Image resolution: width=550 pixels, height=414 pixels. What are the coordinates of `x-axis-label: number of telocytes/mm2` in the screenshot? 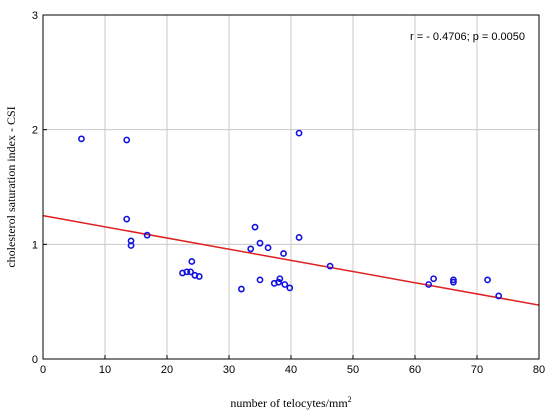 It's located at (290, 402).